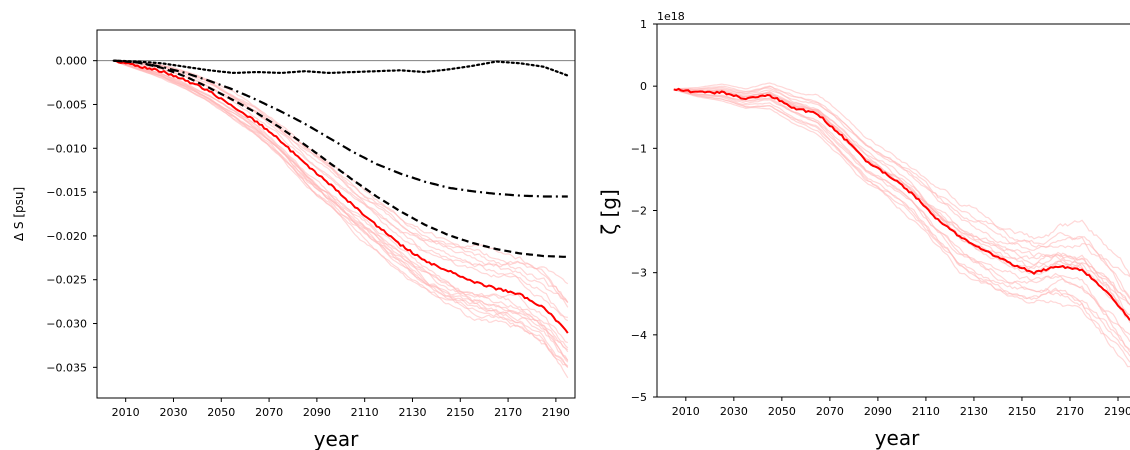 The height and width of the screenshot is (450, 1130). I want to click on y-tick-label: −0.020, so click(66, 236).